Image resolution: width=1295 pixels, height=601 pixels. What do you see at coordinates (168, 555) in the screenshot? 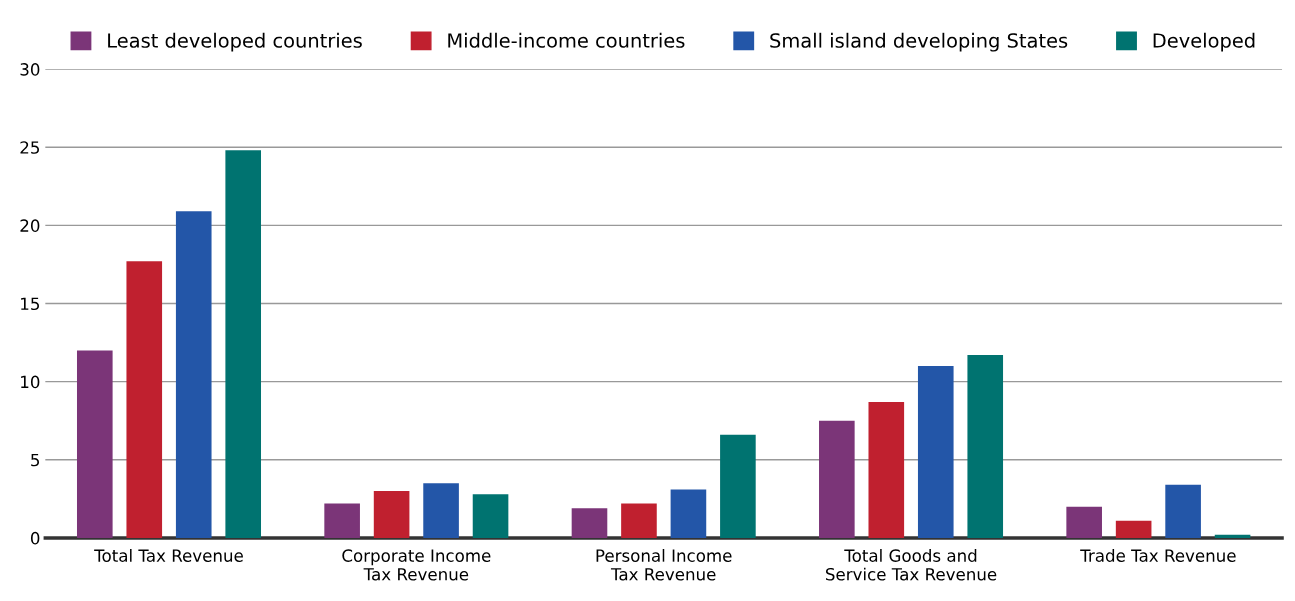
I see `x-tick-label: Total Tax Revenue` at bounding box center [168, 555].